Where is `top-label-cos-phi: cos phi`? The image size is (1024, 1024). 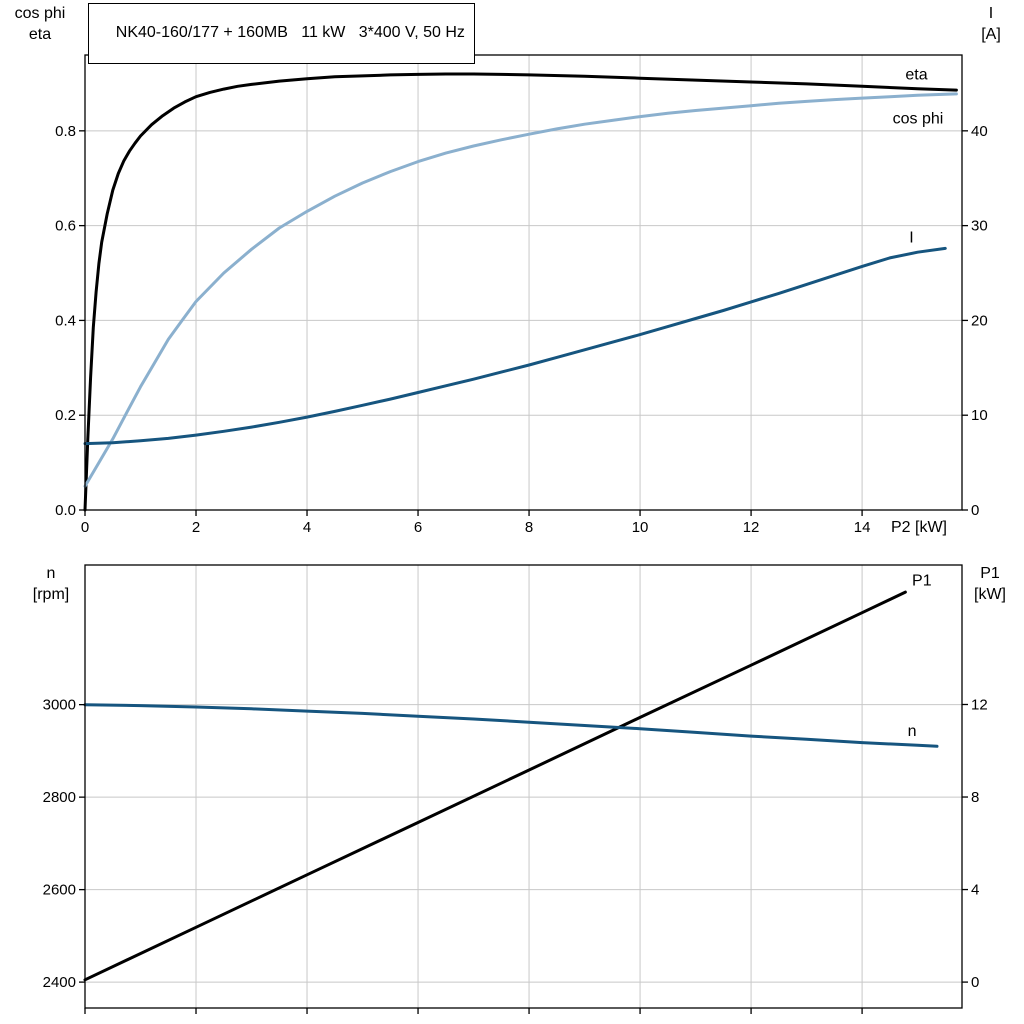
top-label-cos-phi: cos phi is located at coordinates (918, 118).